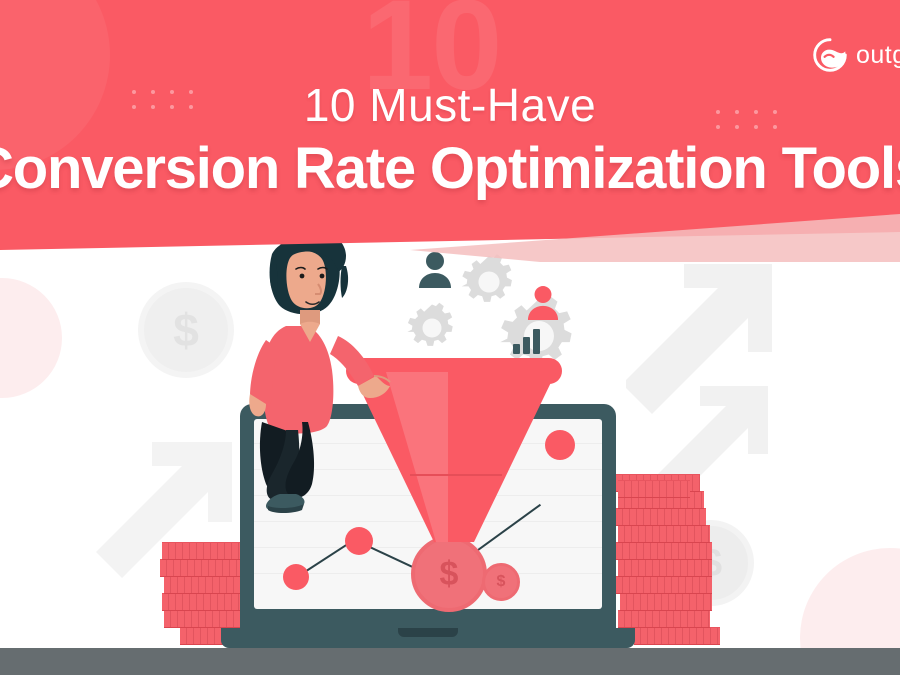 The height and width of the screenshot is (675, 900). What do you see at coordinates (830, 55) in the screenshot?
I see `outgrow-circle-logo-icon` at bounding box center [830, 55].